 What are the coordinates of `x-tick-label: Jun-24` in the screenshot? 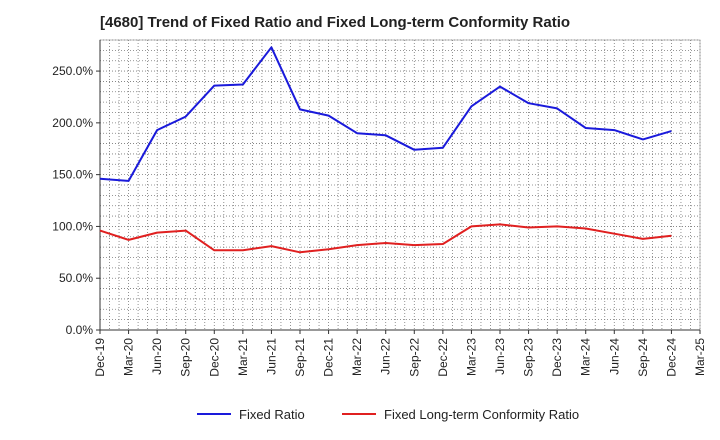 It's located at (614, 356).